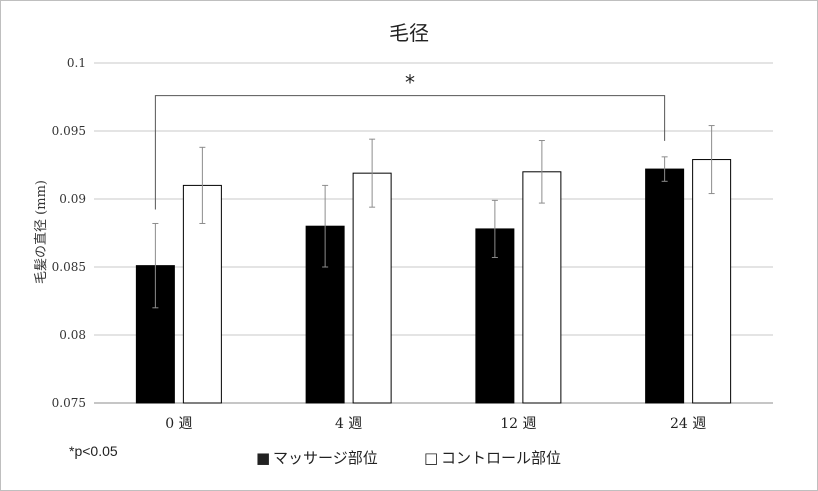 This screenshot has height=491, width=818. I want to click on y-tick-label: 0.075, so click(69, 403).